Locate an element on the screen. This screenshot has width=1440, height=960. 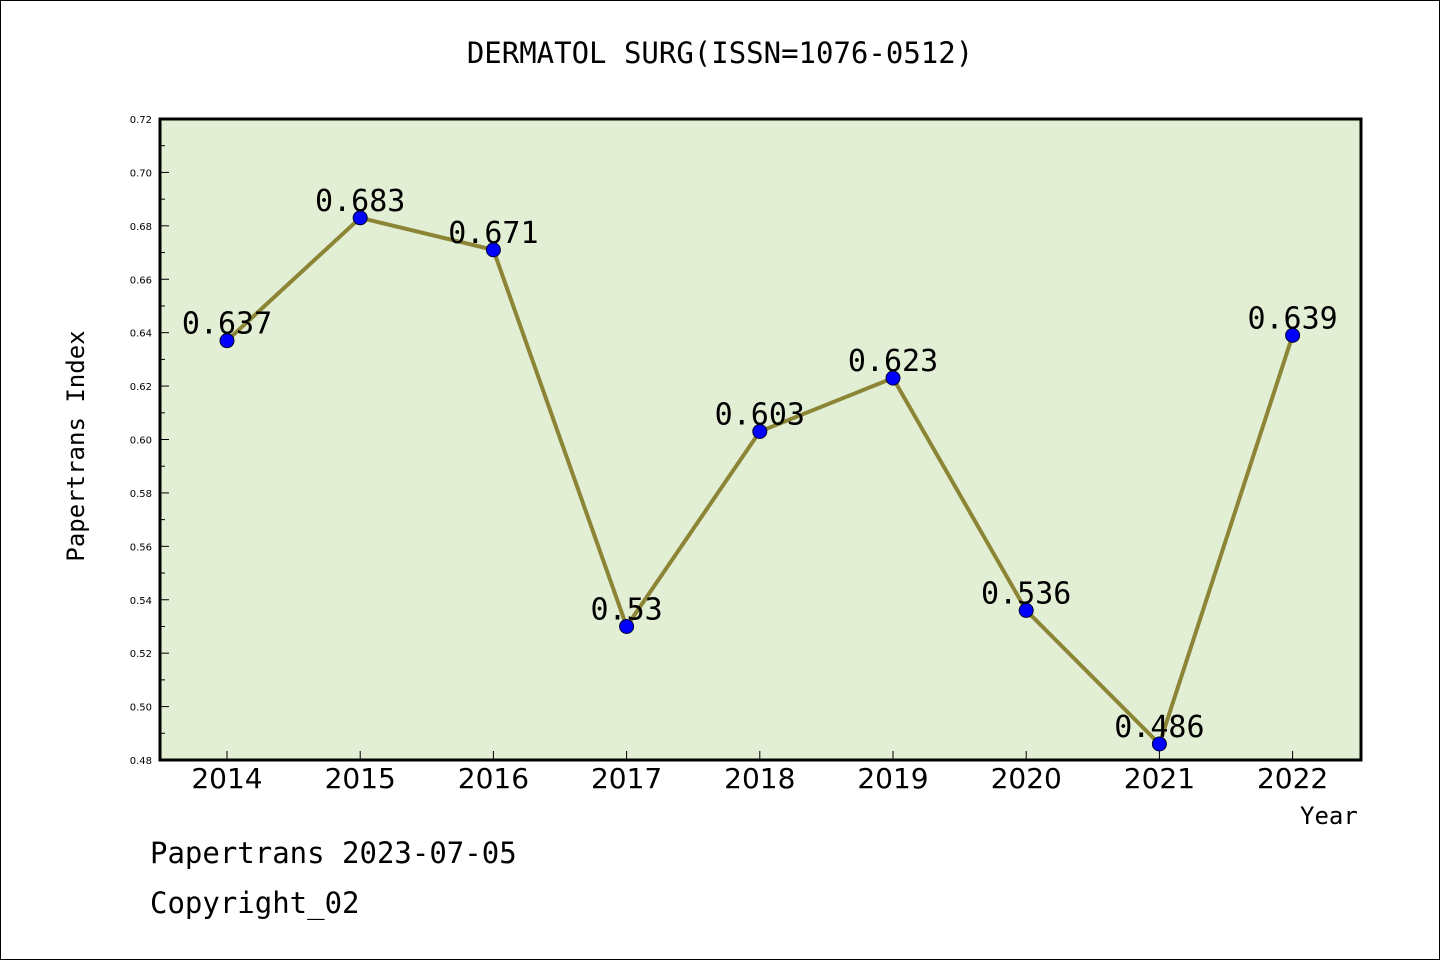
x-axis-ticks: 2014 2015 2016 2017 2018 2019 2020 2021 2022 is located at coordinates (759, 773).